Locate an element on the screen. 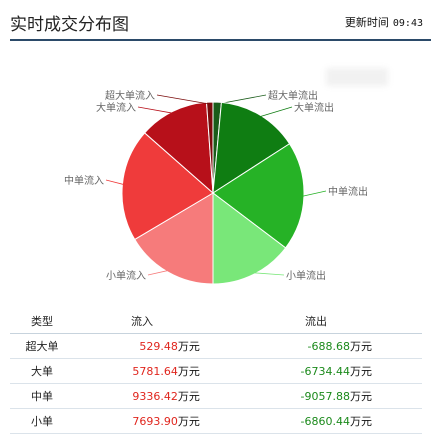 The width and height of the screenshot is (431, 446). table-row: 超大单 529.48万元 -688.68万元 is located at coordinates (216, 346).